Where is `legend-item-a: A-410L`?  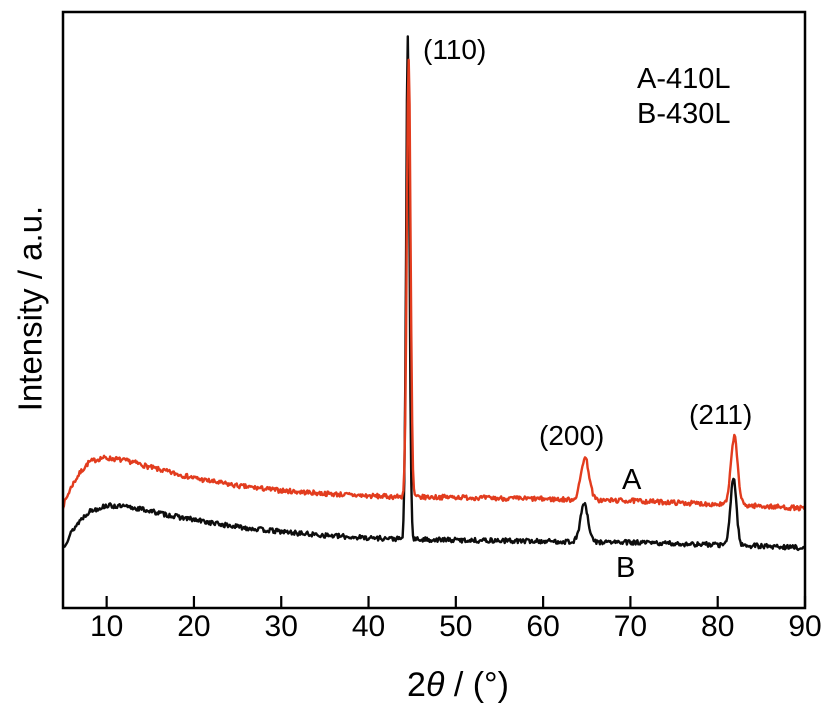 legend-item-a: A-410L is located at coordinates (684, 79).